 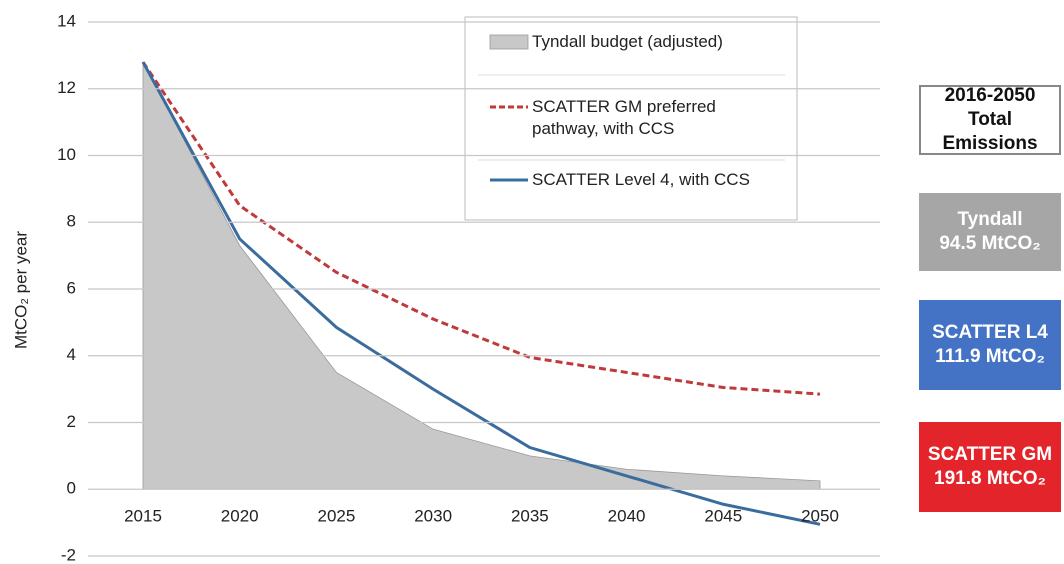 I want to click on total-box: Tyndall 94.5 MtCO₂, so click(x=990, y=232).